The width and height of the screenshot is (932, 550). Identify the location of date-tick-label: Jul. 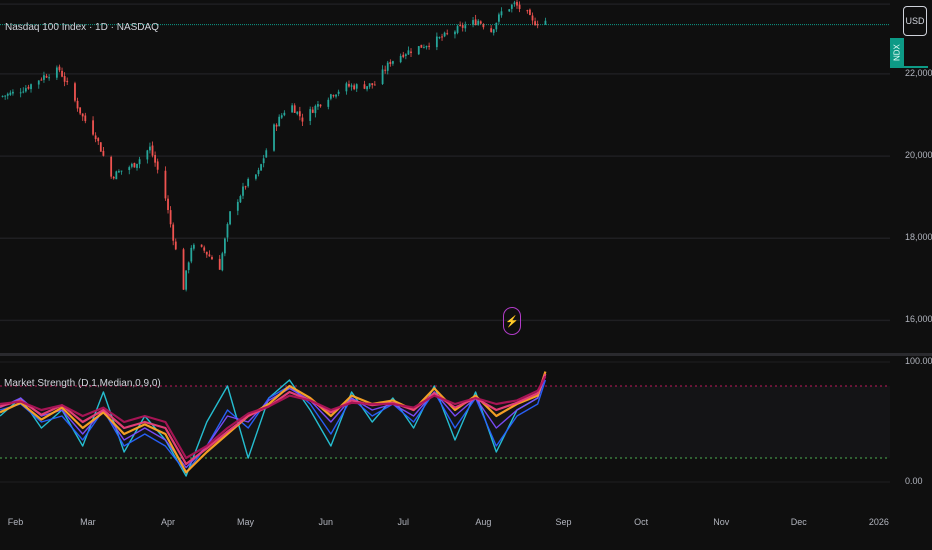
(403, 522).